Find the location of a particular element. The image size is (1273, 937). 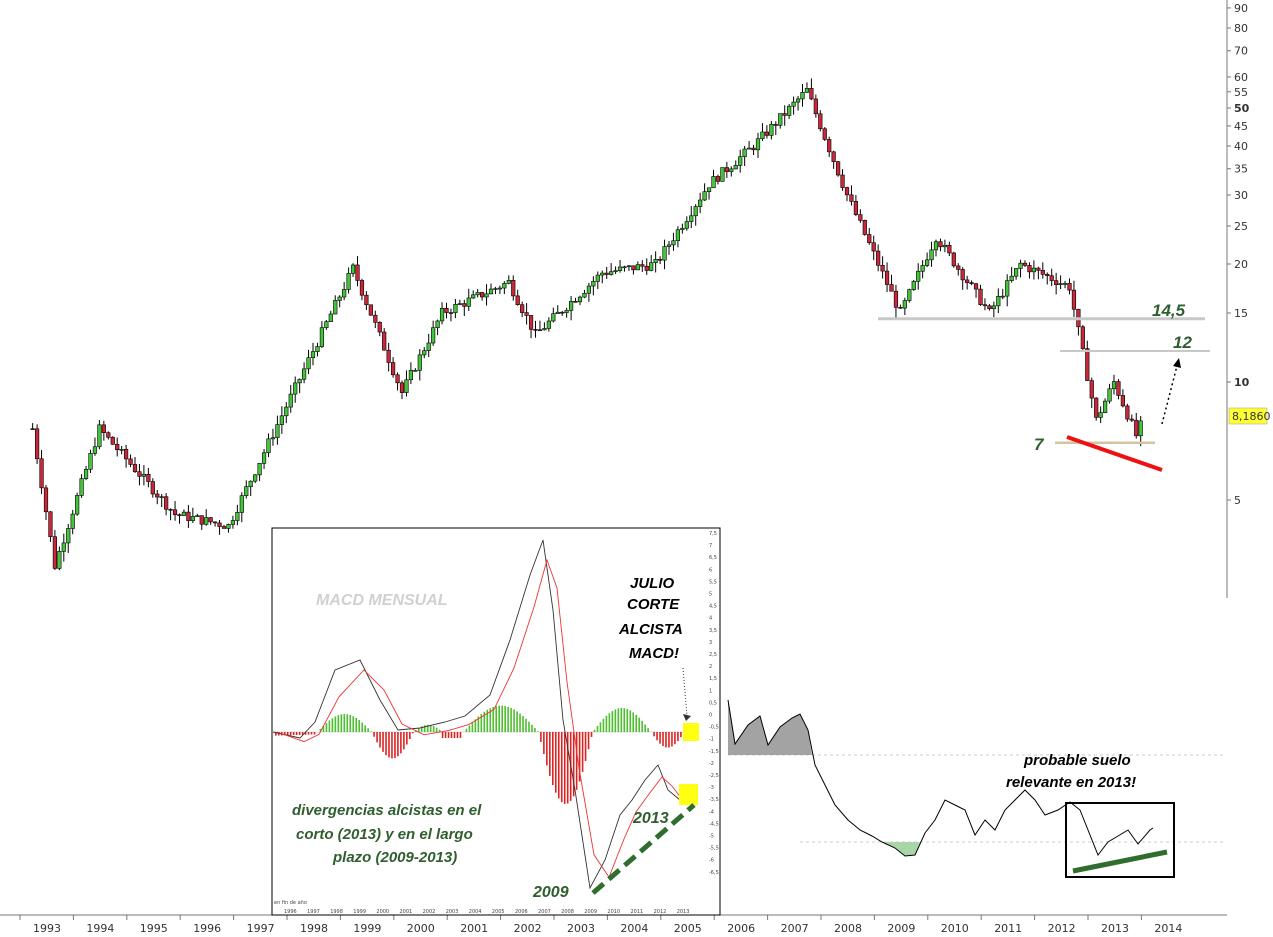

macd-y-tick: 5,5 is located at coordinates (713, 582).